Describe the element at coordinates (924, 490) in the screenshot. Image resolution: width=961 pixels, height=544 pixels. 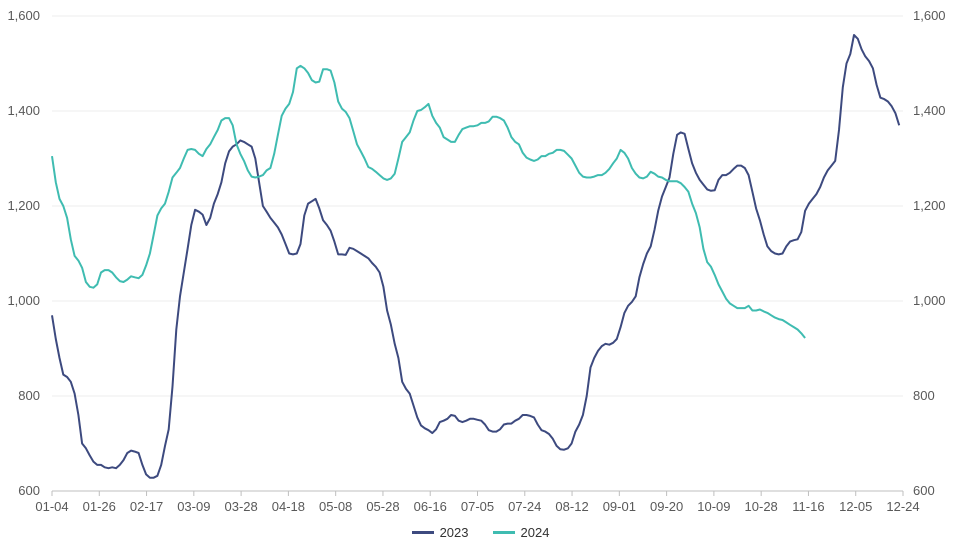
I see `y-tick-label-right: 600` at that location.